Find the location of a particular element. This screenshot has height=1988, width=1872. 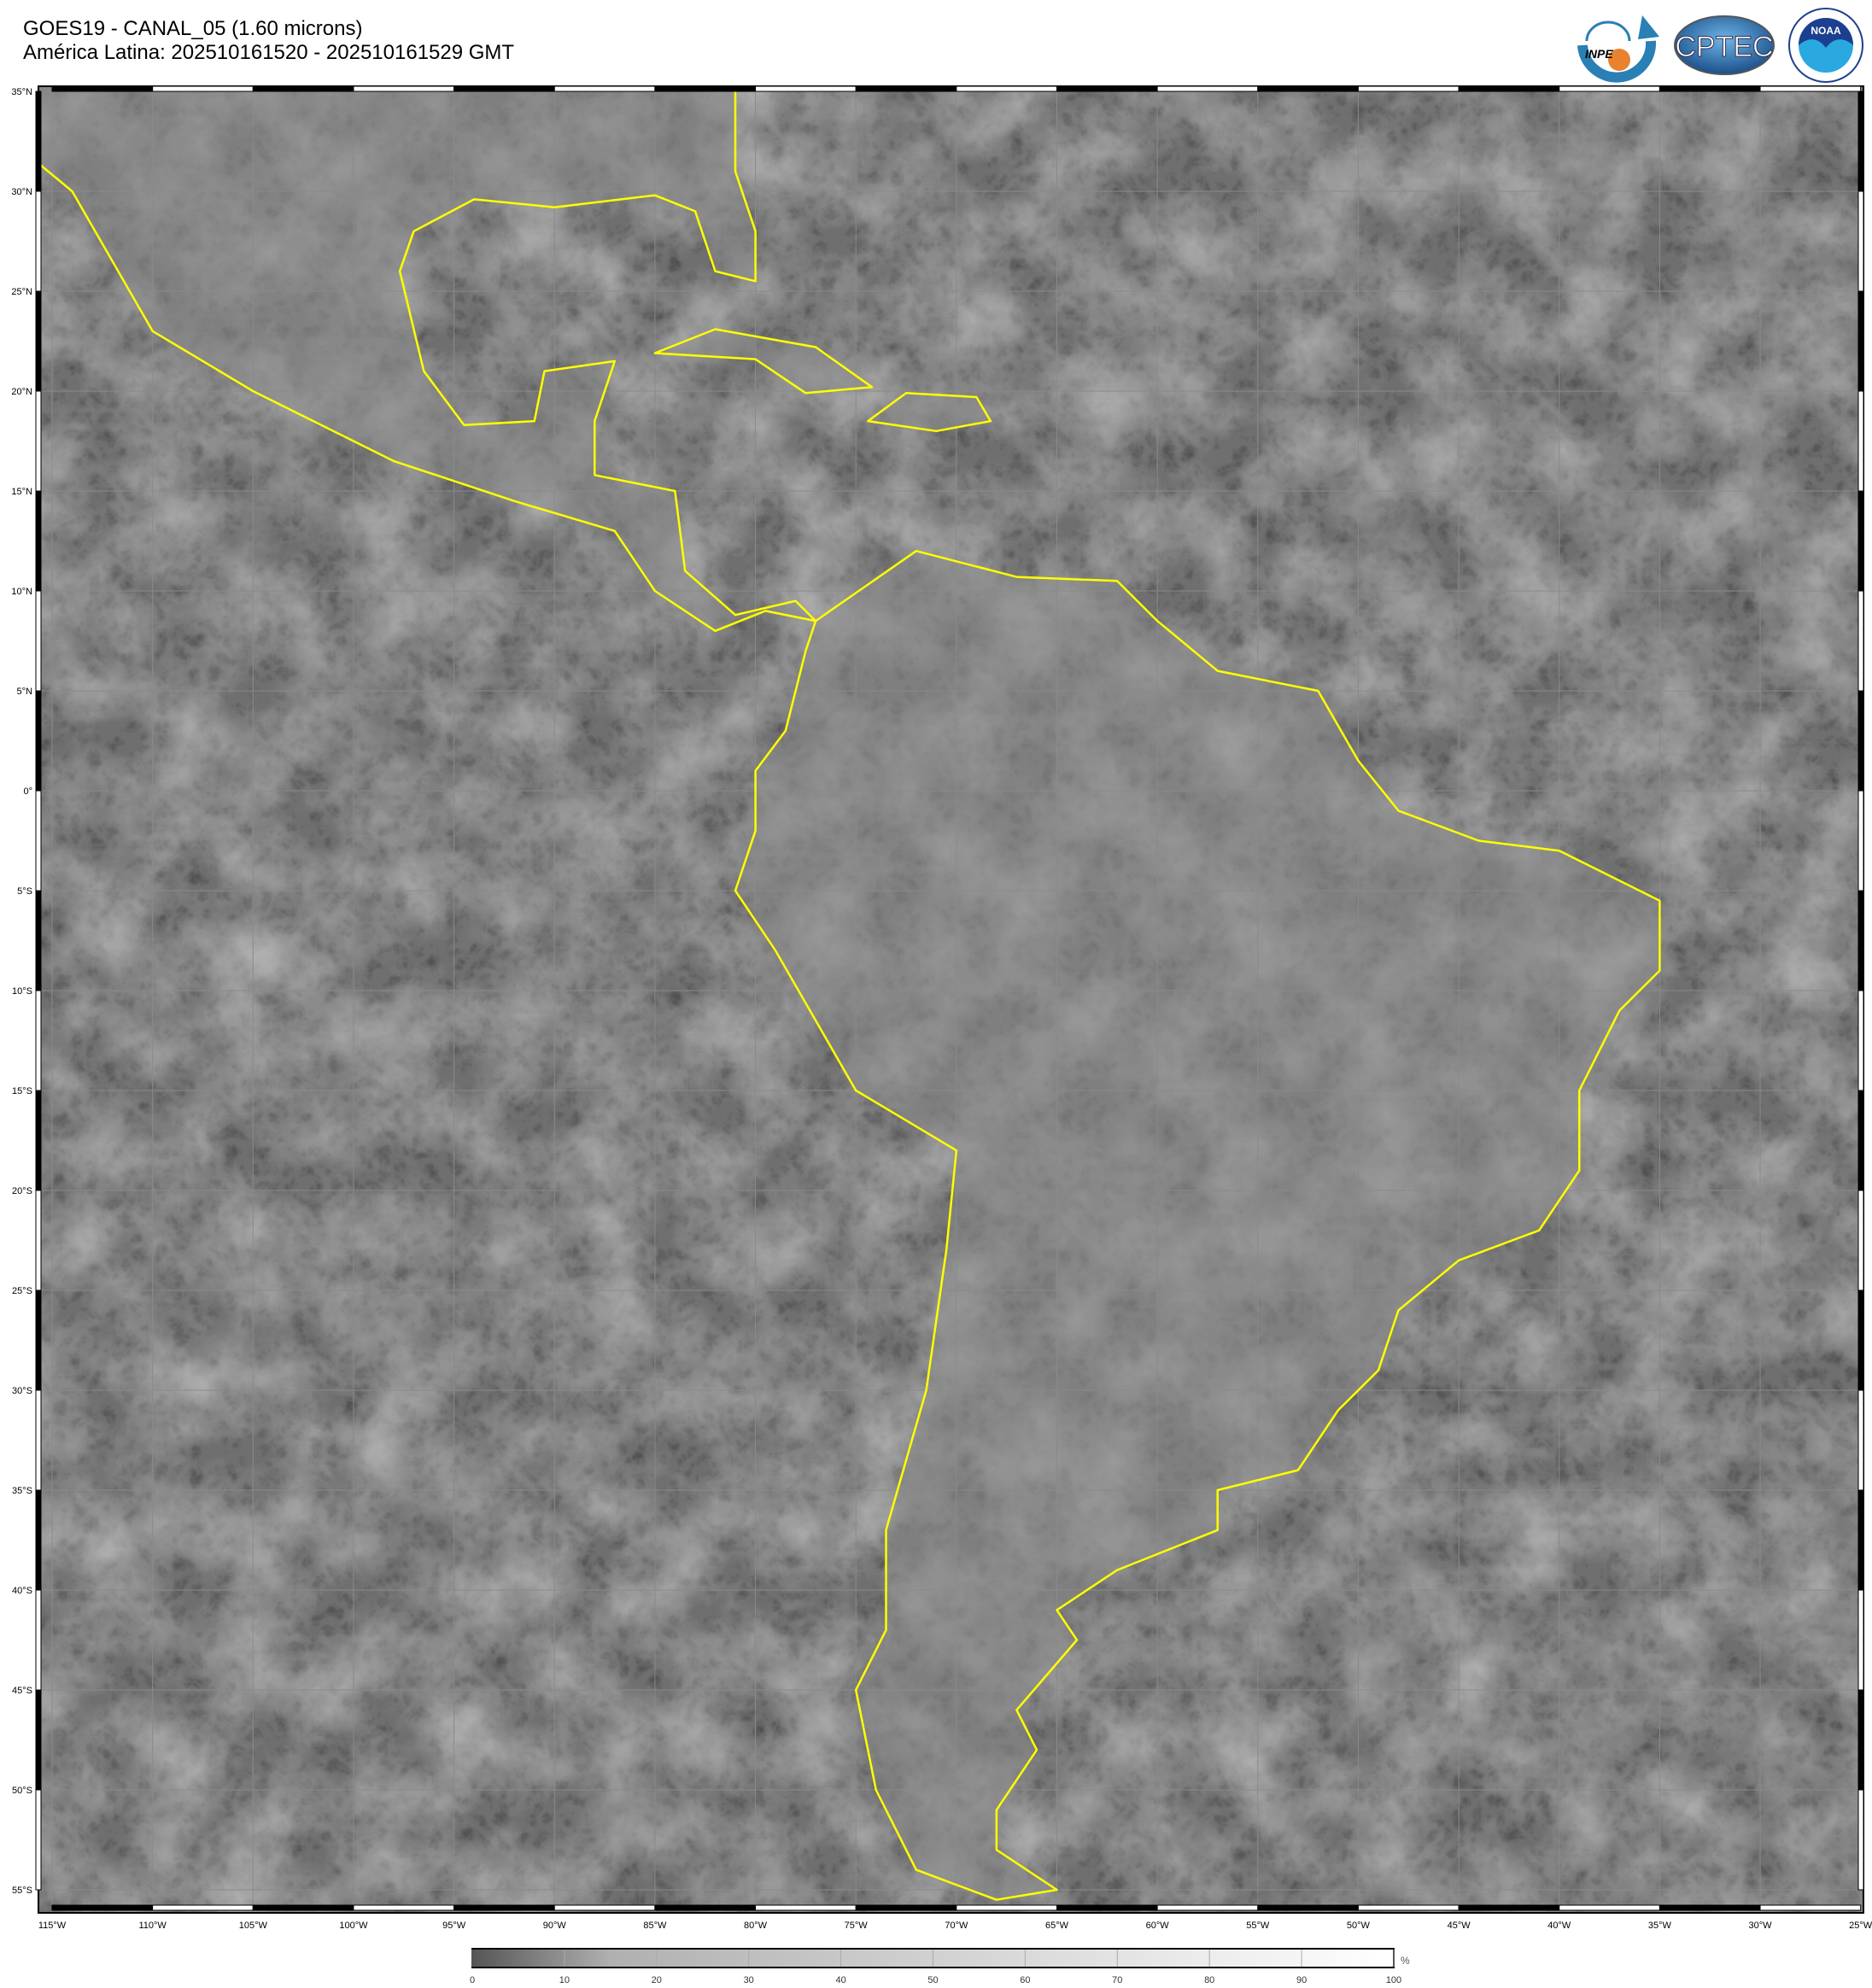

latitude-label: 40°S is located at coordinates (22, 1591).